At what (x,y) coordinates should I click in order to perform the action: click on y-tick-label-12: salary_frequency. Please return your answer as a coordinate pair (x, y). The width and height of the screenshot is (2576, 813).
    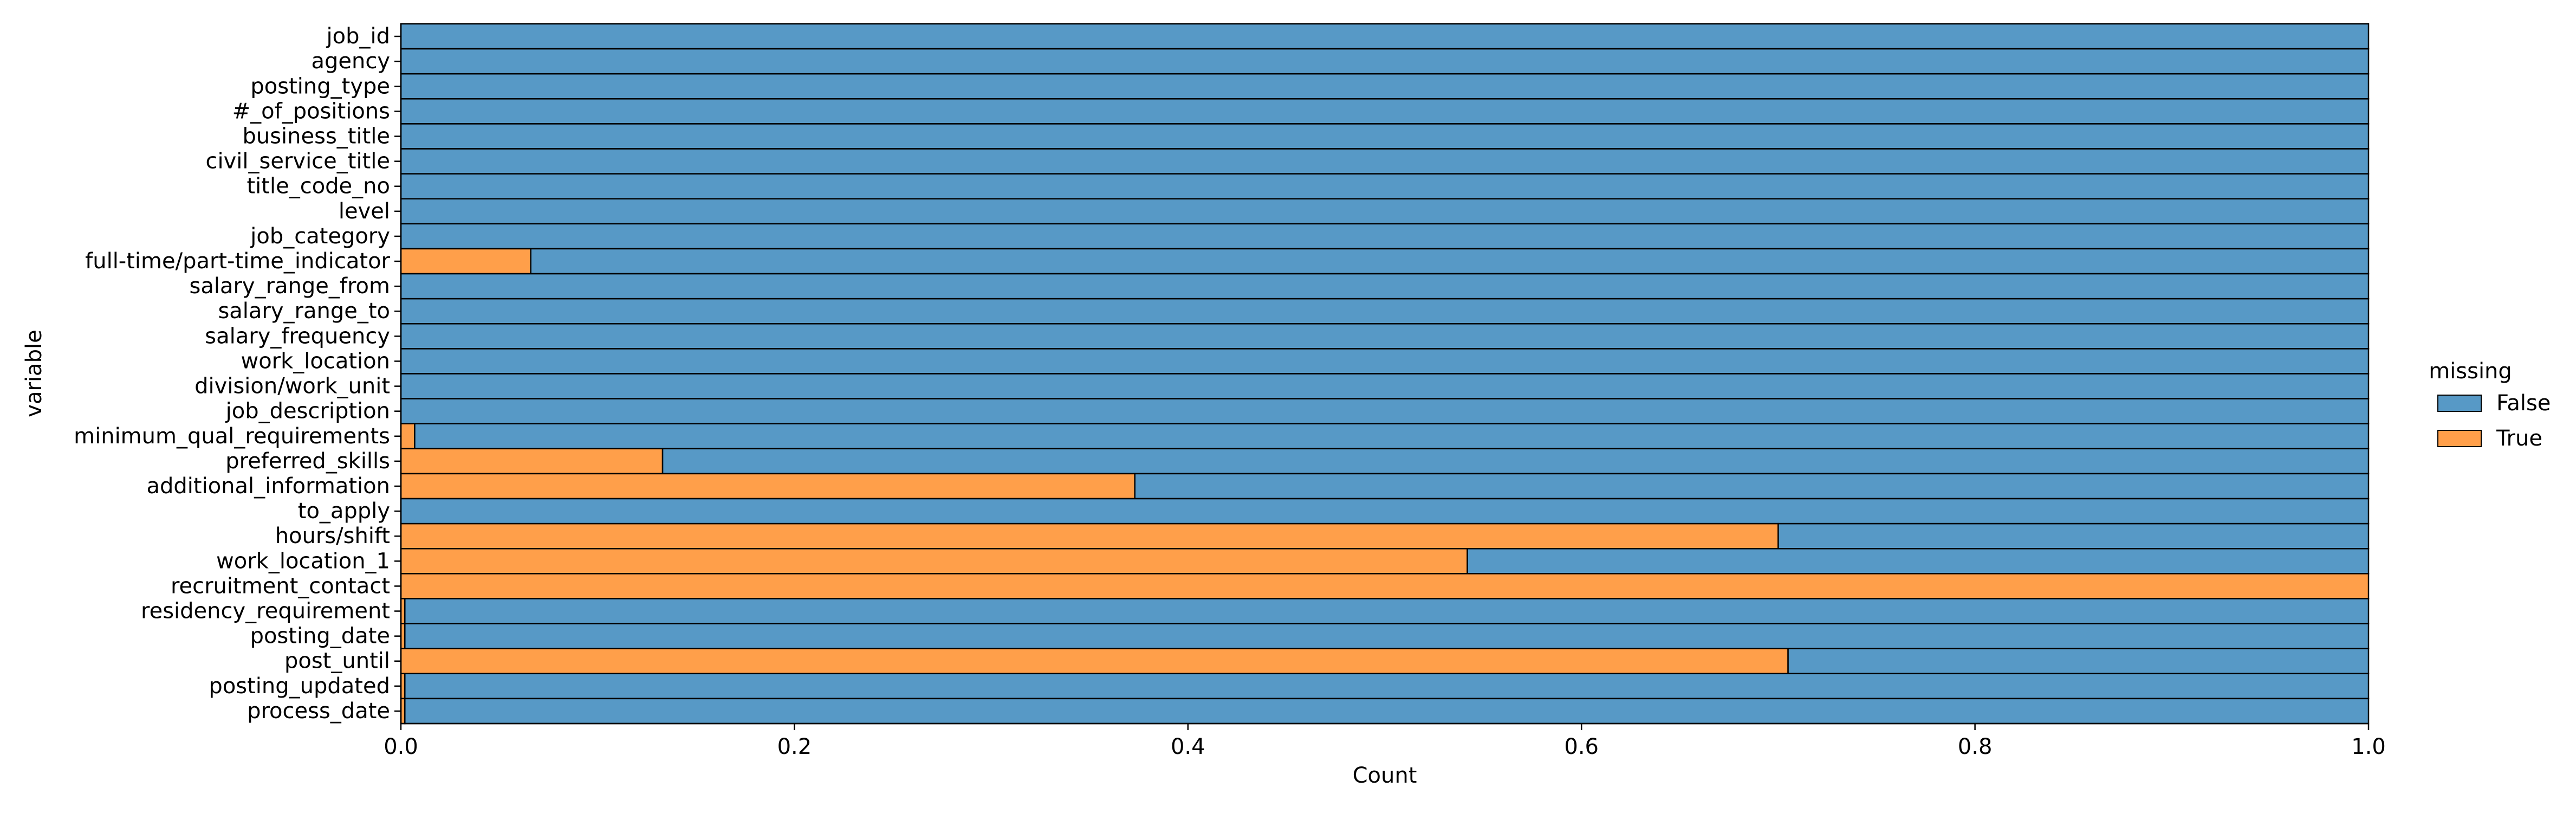
    Looking at the image, I should click on (297, 336).